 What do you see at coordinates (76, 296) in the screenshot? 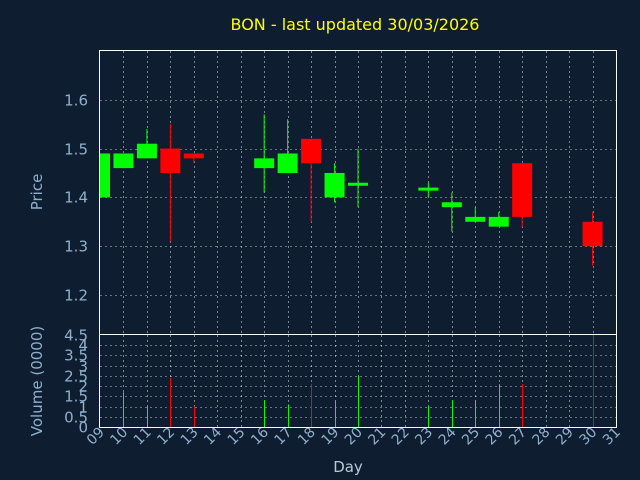
I see `price-y-tick-label: 1.2` at bounding box center [76, 296].